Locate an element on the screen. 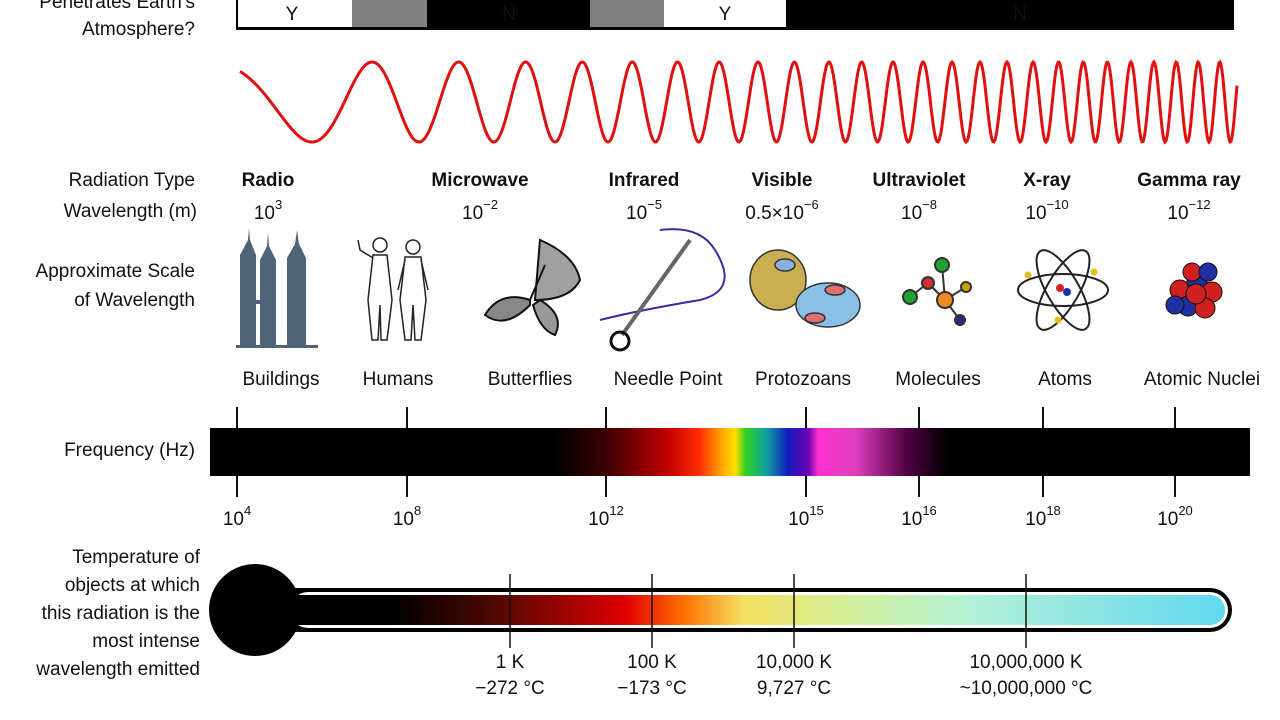 The image size is (1280, 720). icon-buildings is located at coordinates (277, 288).